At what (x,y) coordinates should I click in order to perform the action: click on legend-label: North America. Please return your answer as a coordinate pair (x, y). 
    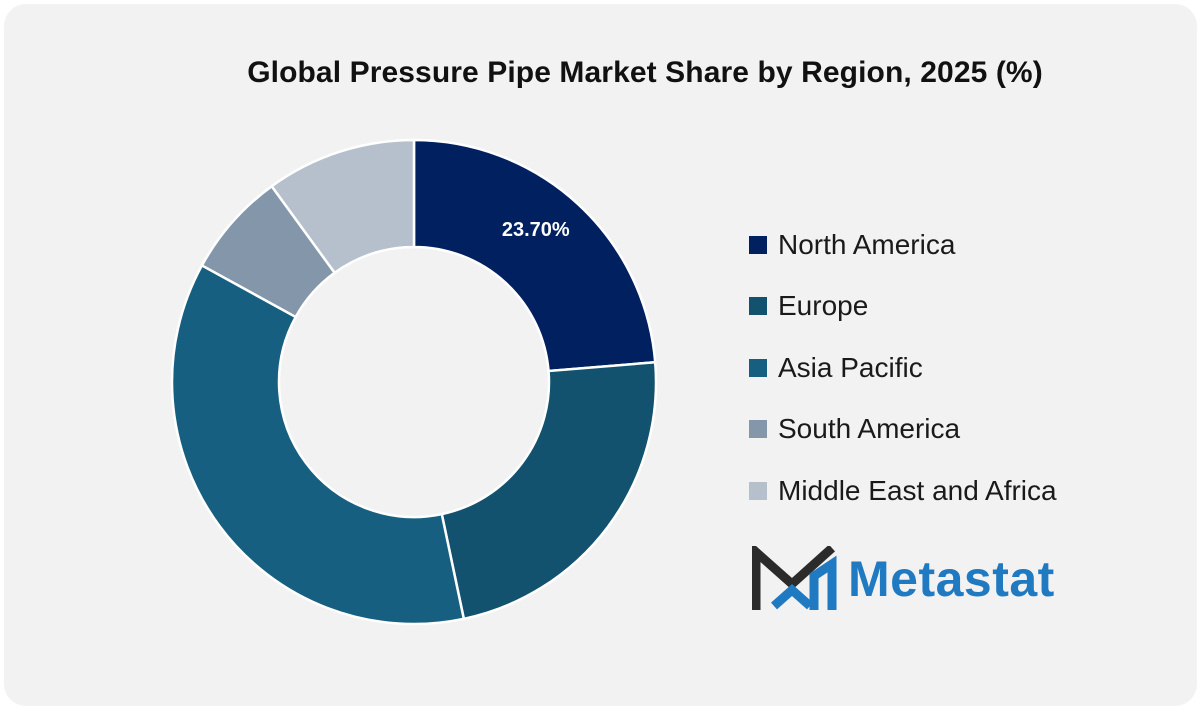
    Looking at the image, I should click on (867, 244).